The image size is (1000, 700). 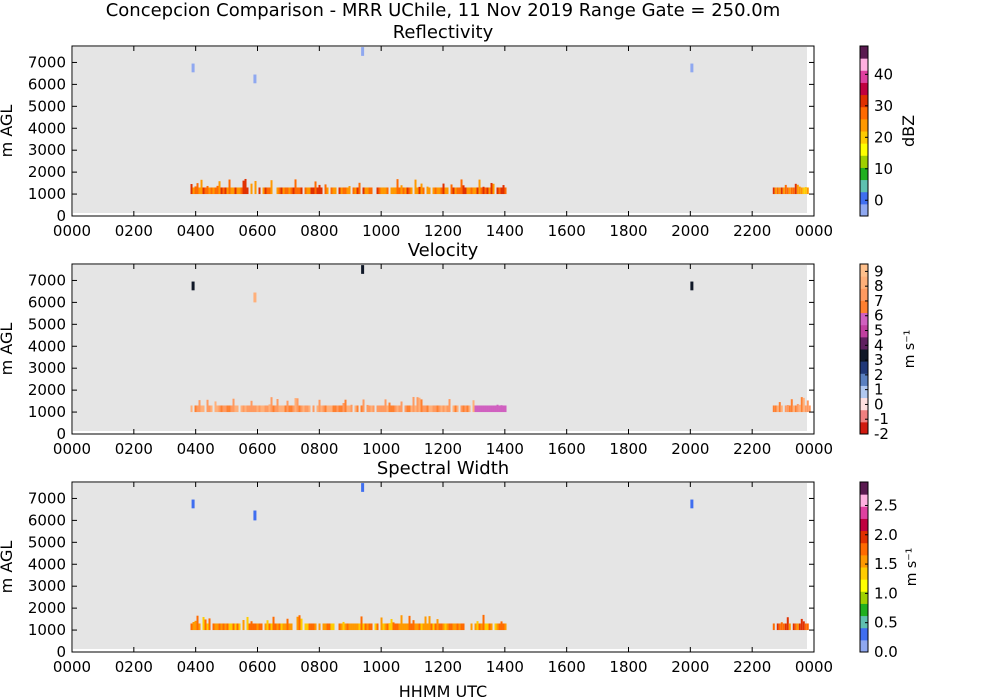 I want to click on x-tick-label: 1600, so click(x=567, y=667).